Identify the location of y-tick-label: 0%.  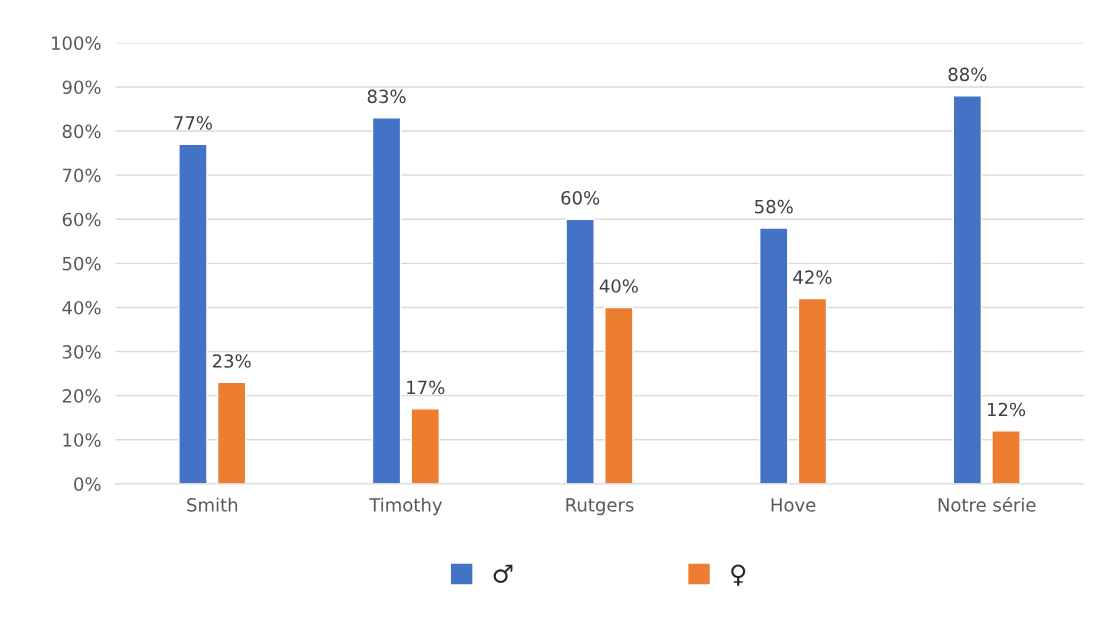
(87, 484).